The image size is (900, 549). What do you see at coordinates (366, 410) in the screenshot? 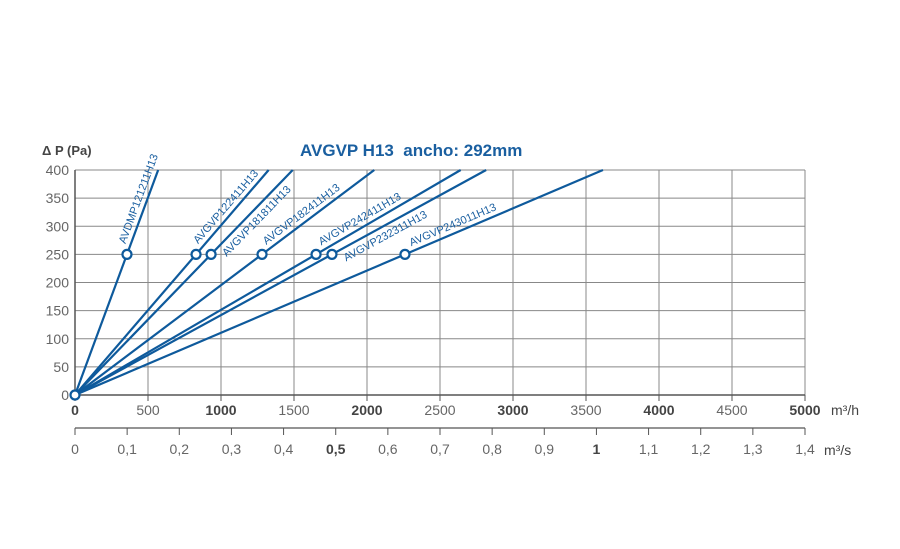
I see `x-tick-label: 2000` at bounding box center [366, 410].